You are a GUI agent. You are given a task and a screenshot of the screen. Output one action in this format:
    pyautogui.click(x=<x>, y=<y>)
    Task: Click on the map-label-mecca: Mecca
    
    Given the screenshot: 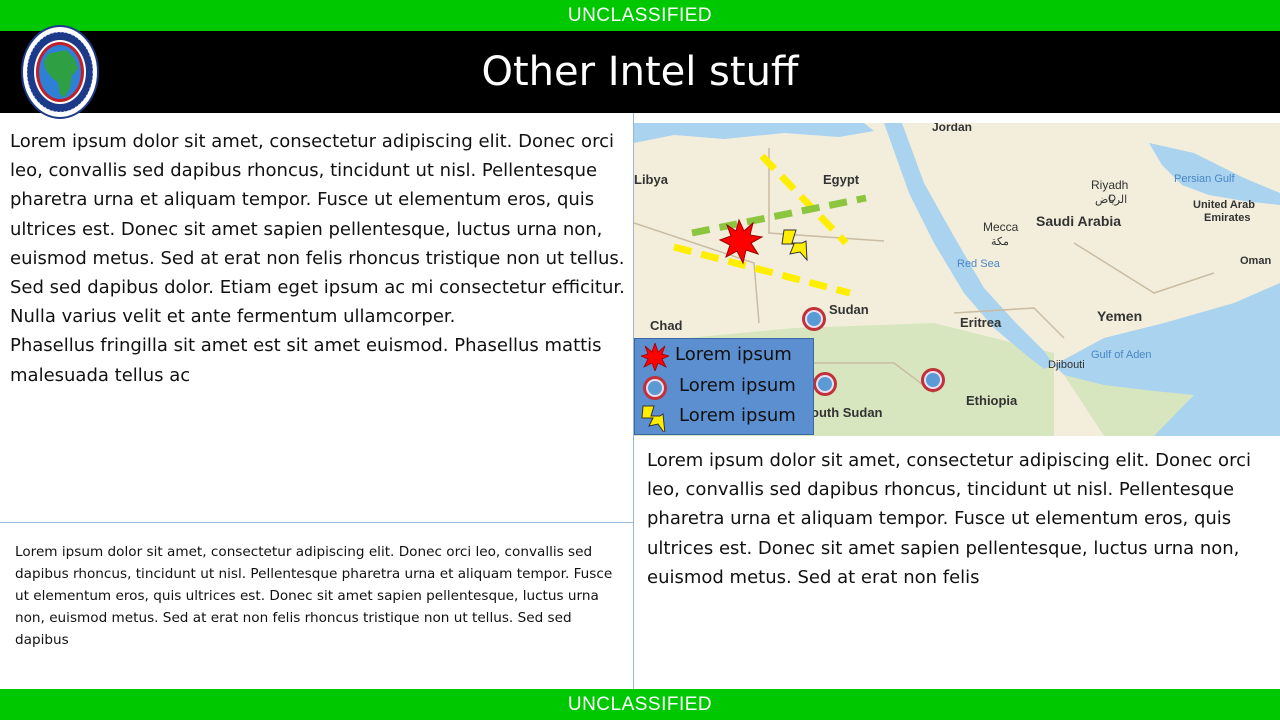 What is the action you would take?
    pyautogui.click(x=1001, y=227)
    